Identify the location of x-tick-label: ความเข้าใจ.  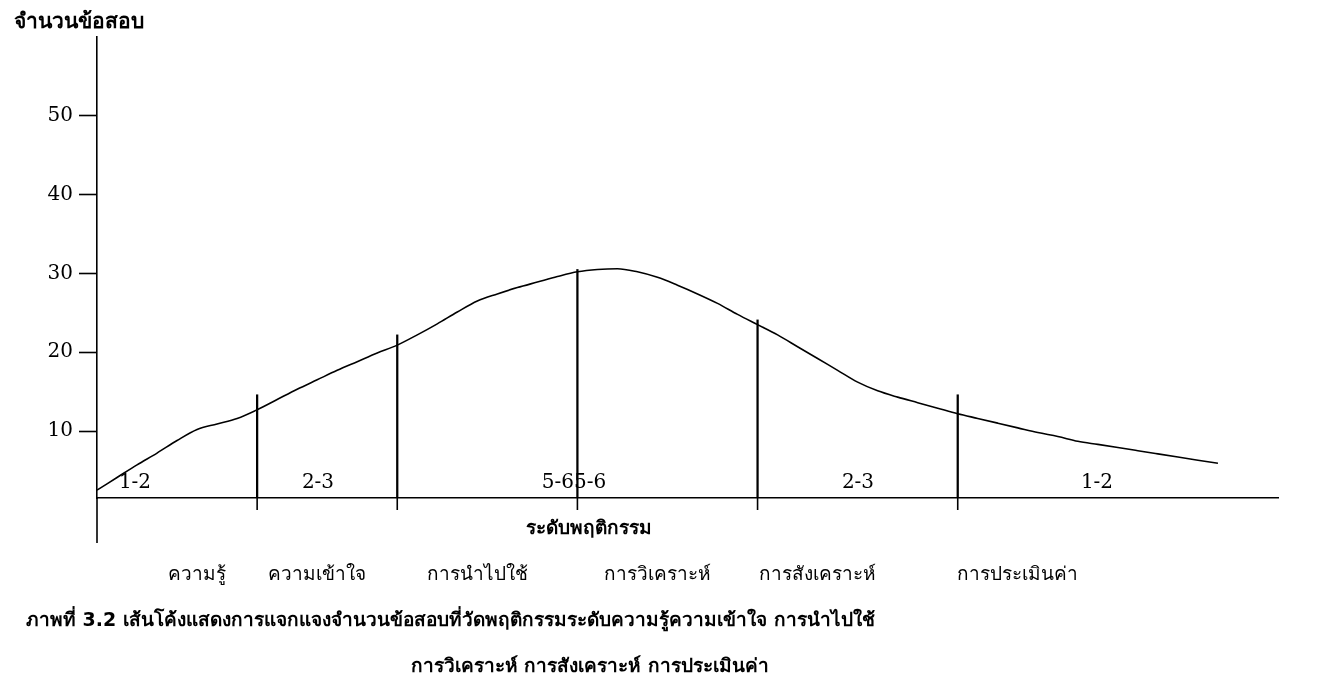
(317, 573).